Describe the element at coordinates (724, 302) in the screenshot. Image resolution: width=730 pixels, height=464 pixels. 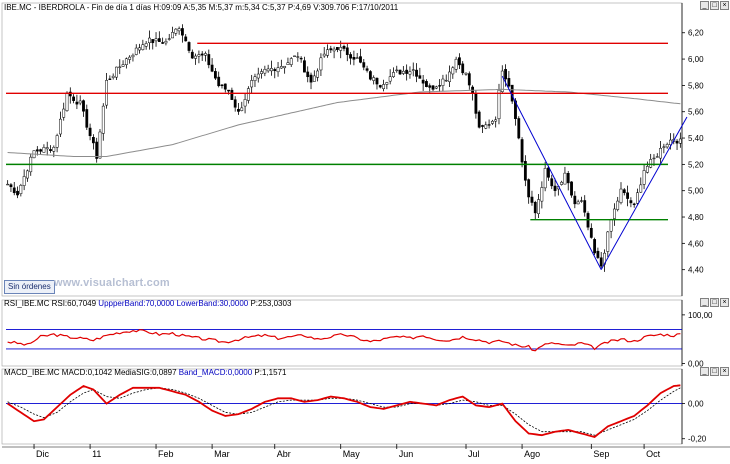
I see `rsi-close-button: ×` at that location.